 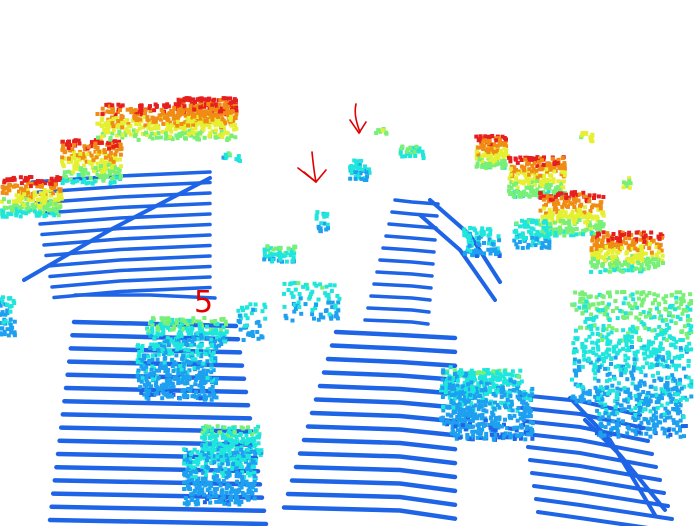 I want to click on car-2-body, so click(x=220, y=477).